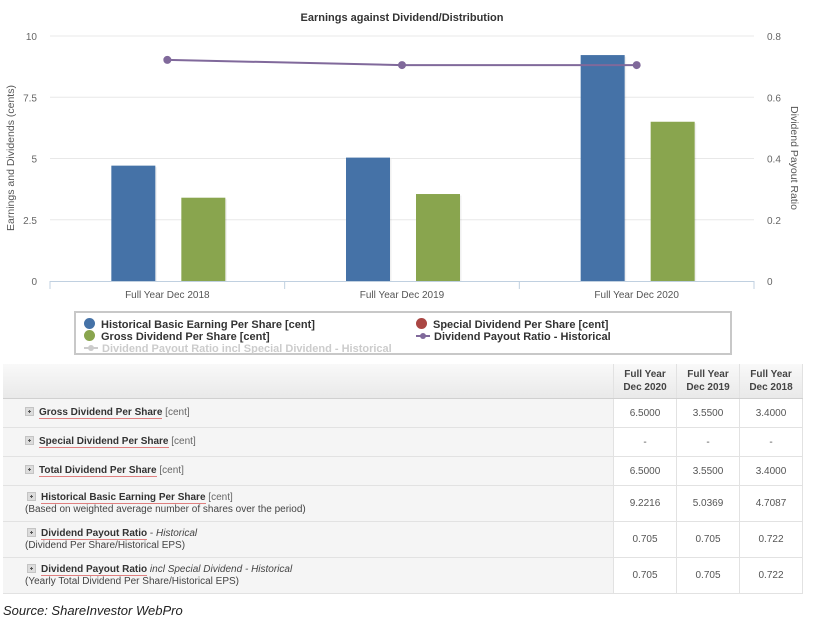  What do you see at coordinates (105, 545) in the screenshot?
I see `metric-note: (Dividend Per Share/Historical EPS)` at bounding box center [105, 545].